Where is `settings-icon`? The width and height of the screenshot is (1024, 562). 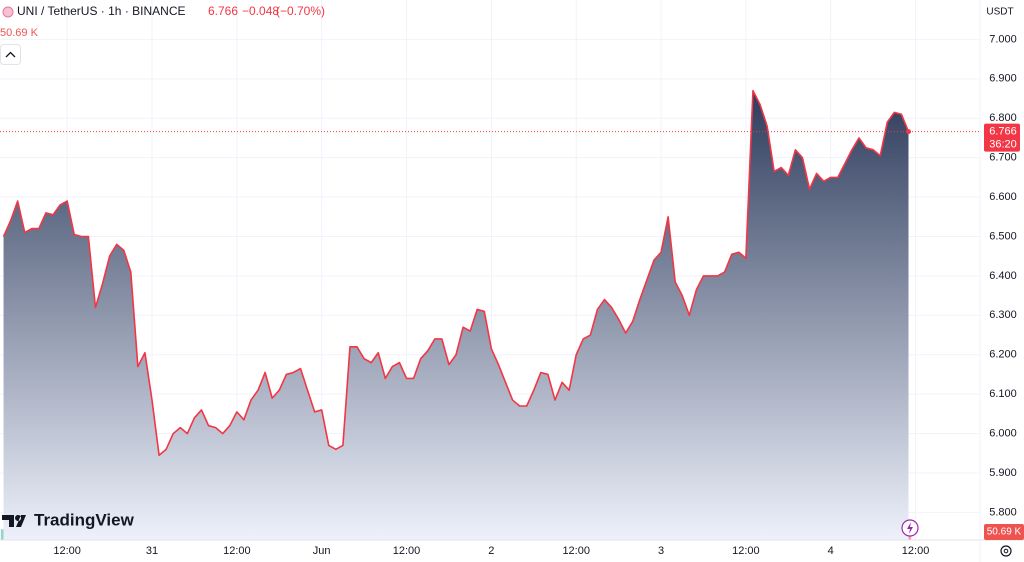 settings-icon is located at coordinates (1006, 551).